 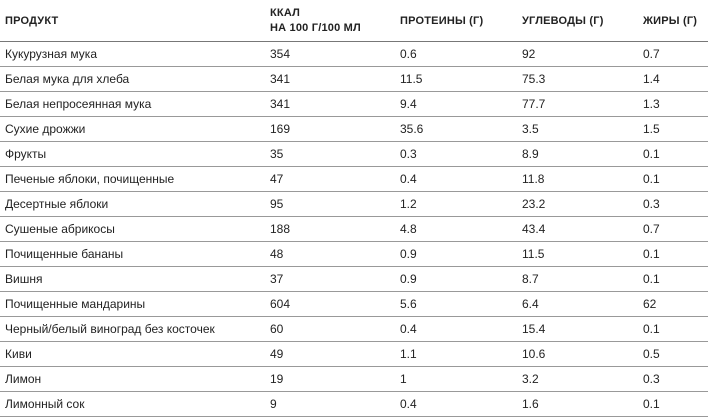 What do you see at coordinates (577, 304) in the screenshot?
I see `table-cell: 6.4` at bounding box center [577, 304].